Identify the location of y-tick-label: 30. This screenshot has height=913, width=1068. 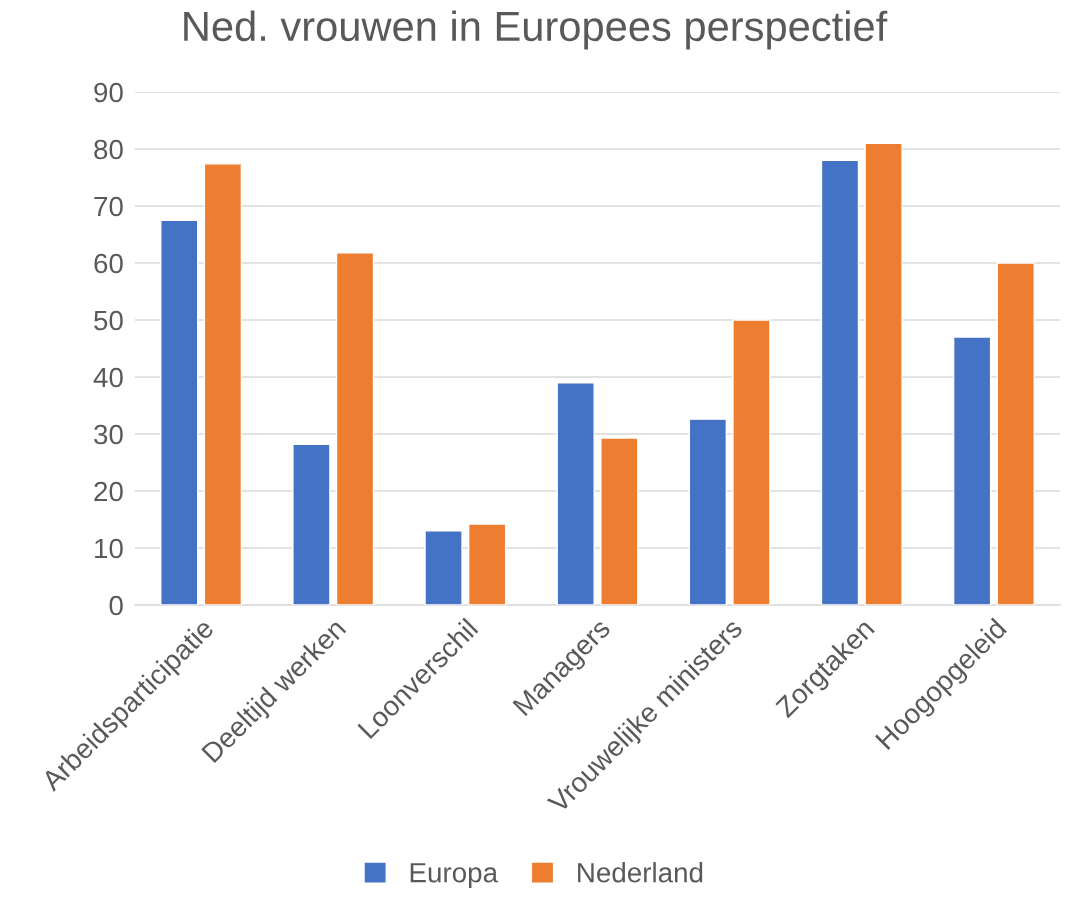
(108, 434).